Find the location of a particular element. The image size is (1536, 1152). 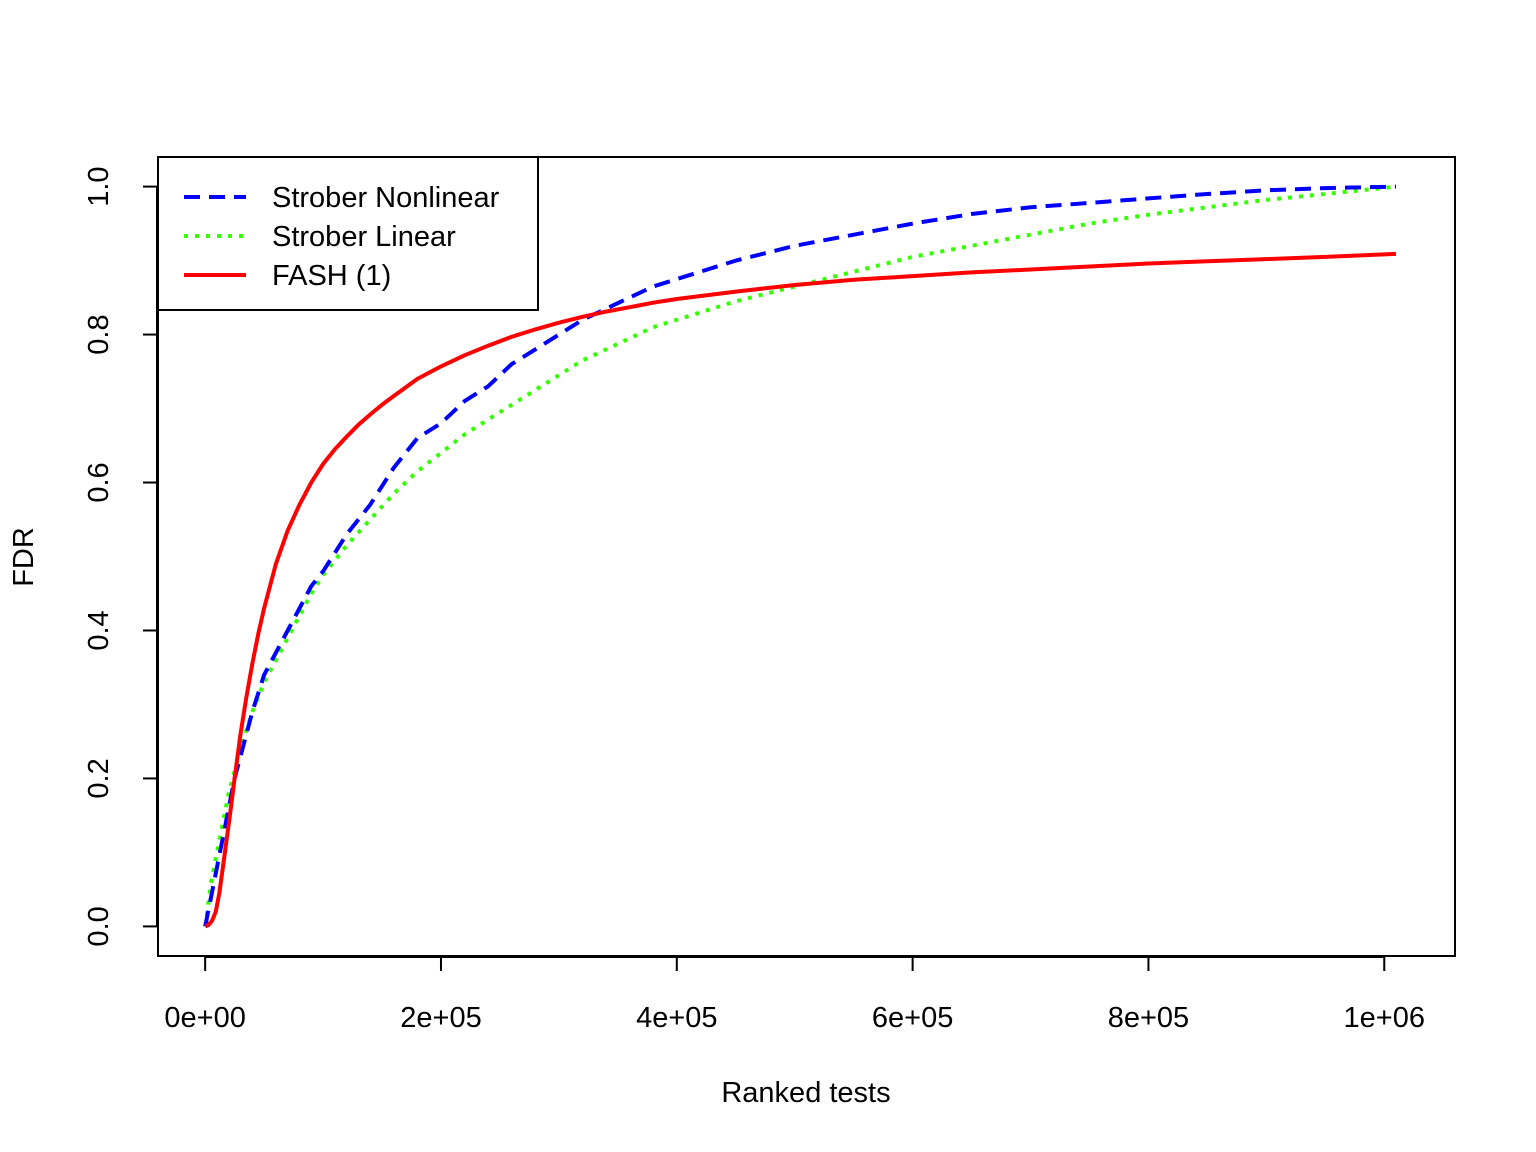

y-tick-label: 0.4 is located at coordinates (99, 630).